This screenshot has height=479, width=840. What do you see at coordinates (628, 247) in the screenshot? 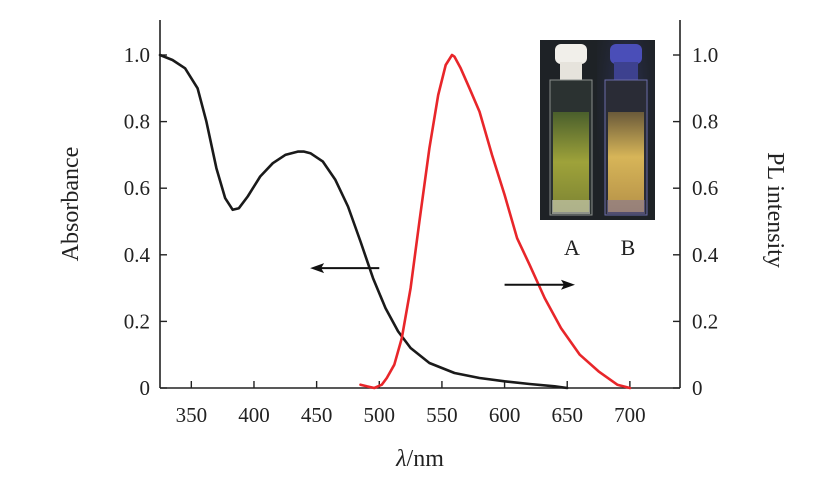
I see `inset-label-b: B` at bounding box center [628, 247].